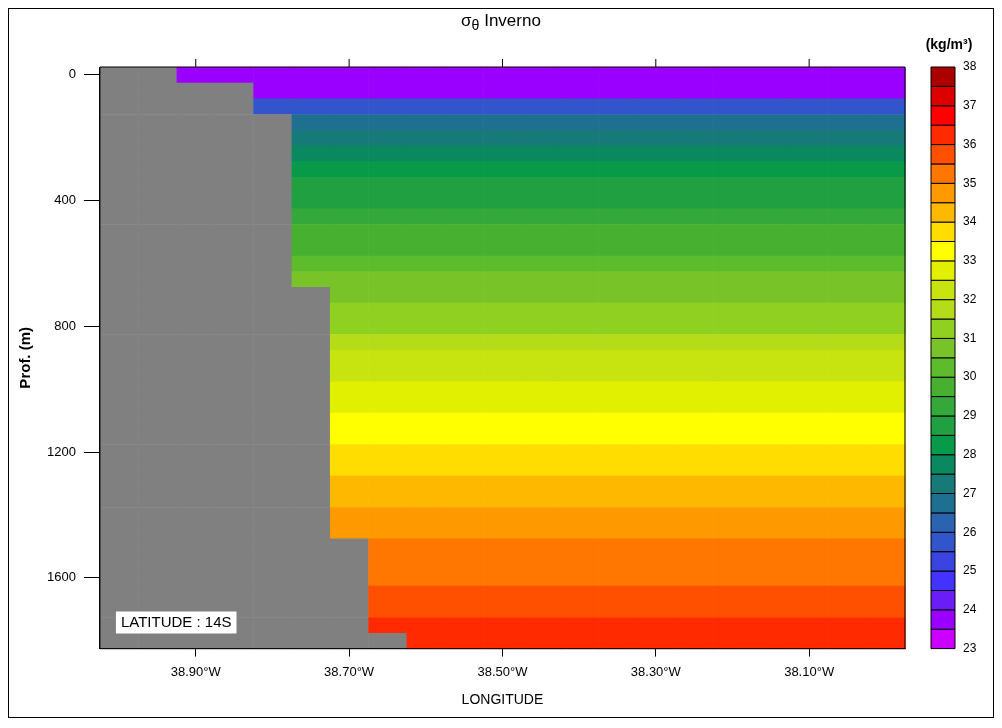  What do you see at coordinates (61, 451) in the screenshot?
I see `y-tick-label: 1200` at bounding box center [61, 451].